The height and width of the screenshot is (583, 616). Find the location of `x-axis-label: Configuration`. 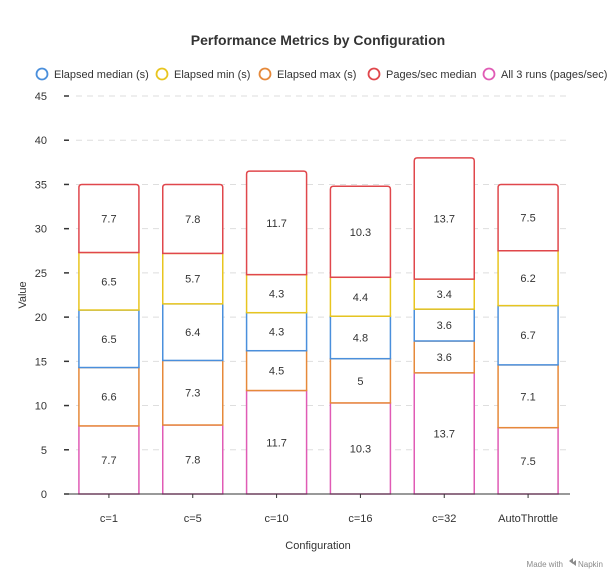

x-axis-label: Configuration is located at coordinates (317, 546).